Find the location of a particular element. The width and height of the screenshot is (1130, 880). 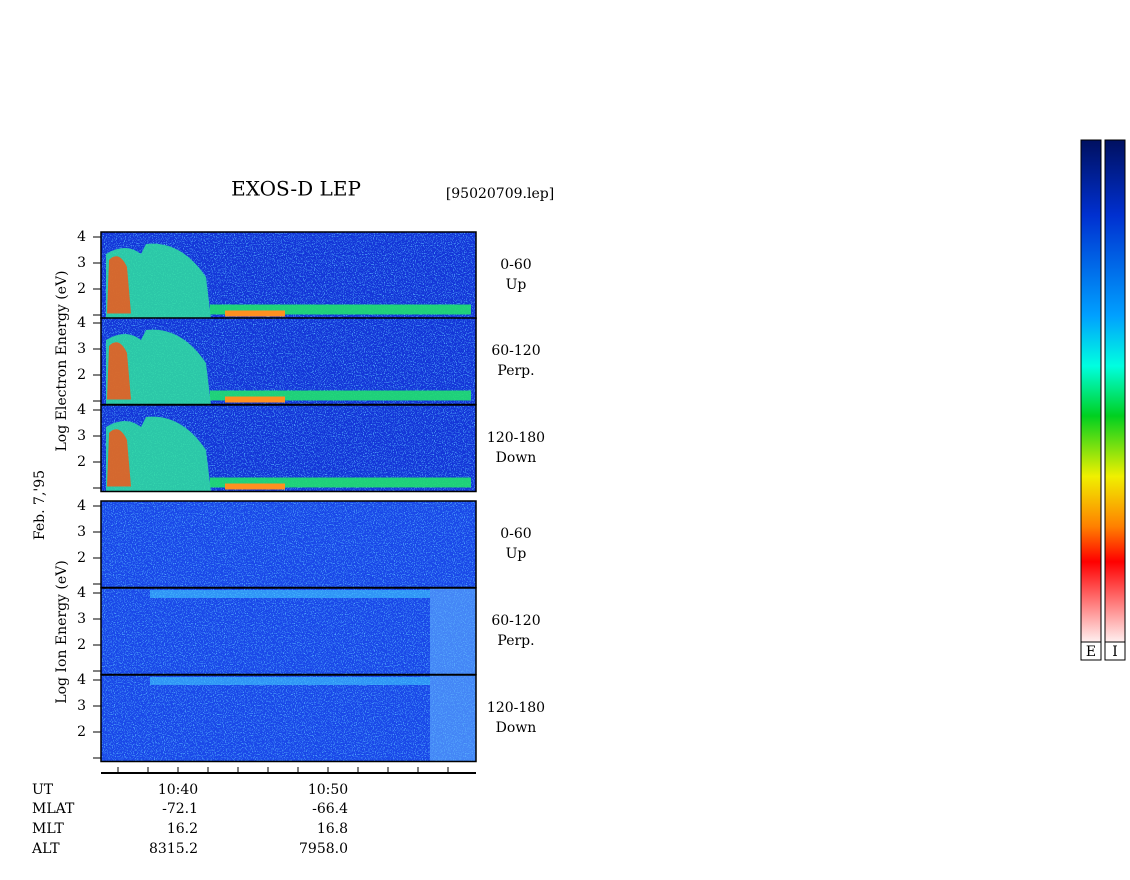

ephemeris-label: MLAT is located at coordinates (53, 809).